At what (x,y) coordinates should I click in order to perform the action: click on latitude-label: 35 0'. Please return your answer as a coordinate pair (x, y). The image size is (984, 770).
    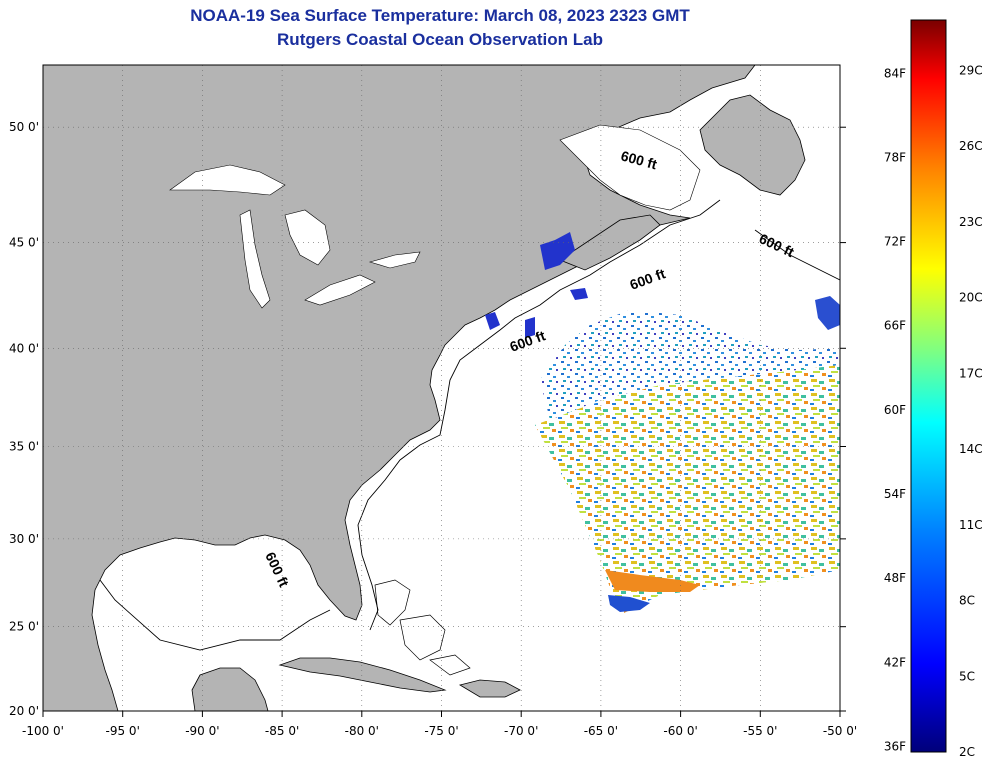
    Looking at the image, I should click on (24, 446).